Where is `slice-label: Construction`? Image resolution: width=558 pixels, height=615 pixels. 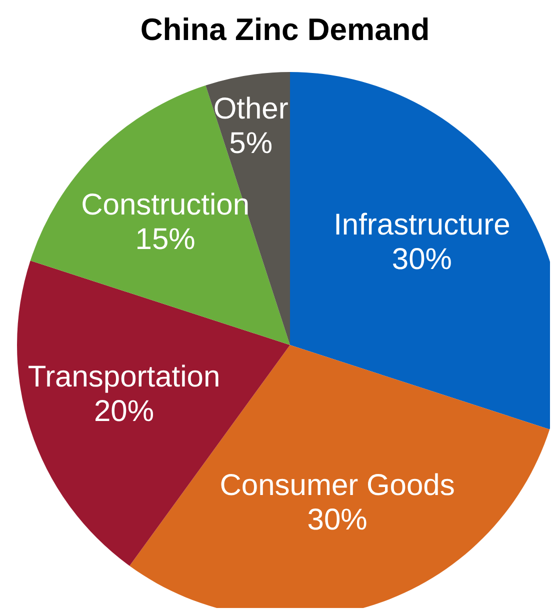
slice-label: Construction is located at coordinates (165, 205).